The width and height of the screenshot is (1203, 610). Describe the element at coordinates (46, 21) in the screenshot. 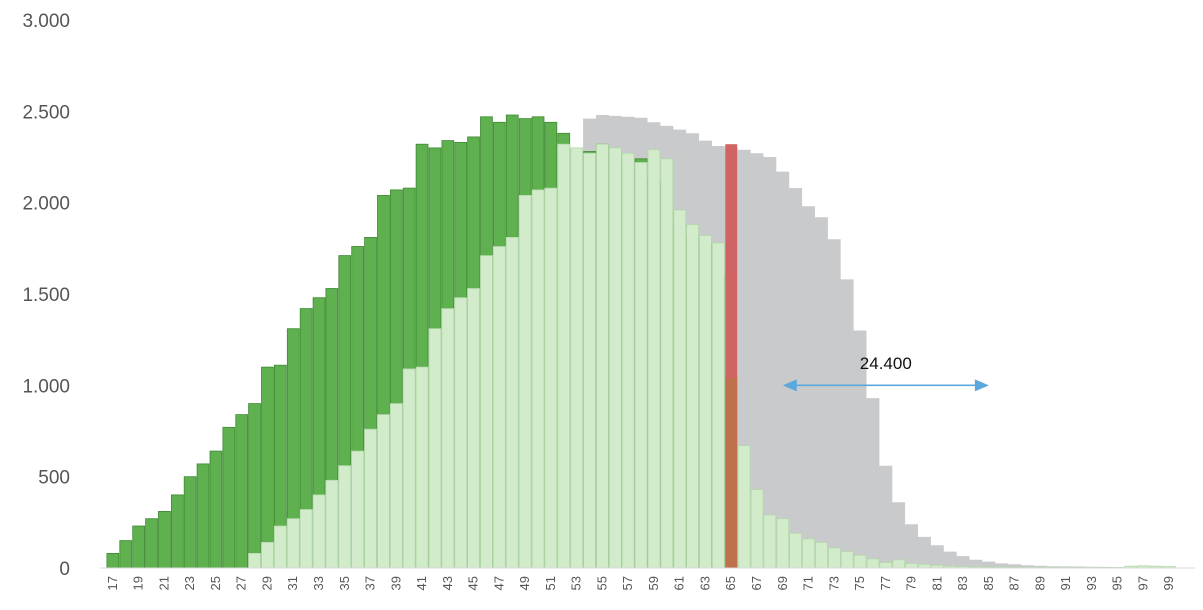

I see `y-tick-label: 3.000` at that location.